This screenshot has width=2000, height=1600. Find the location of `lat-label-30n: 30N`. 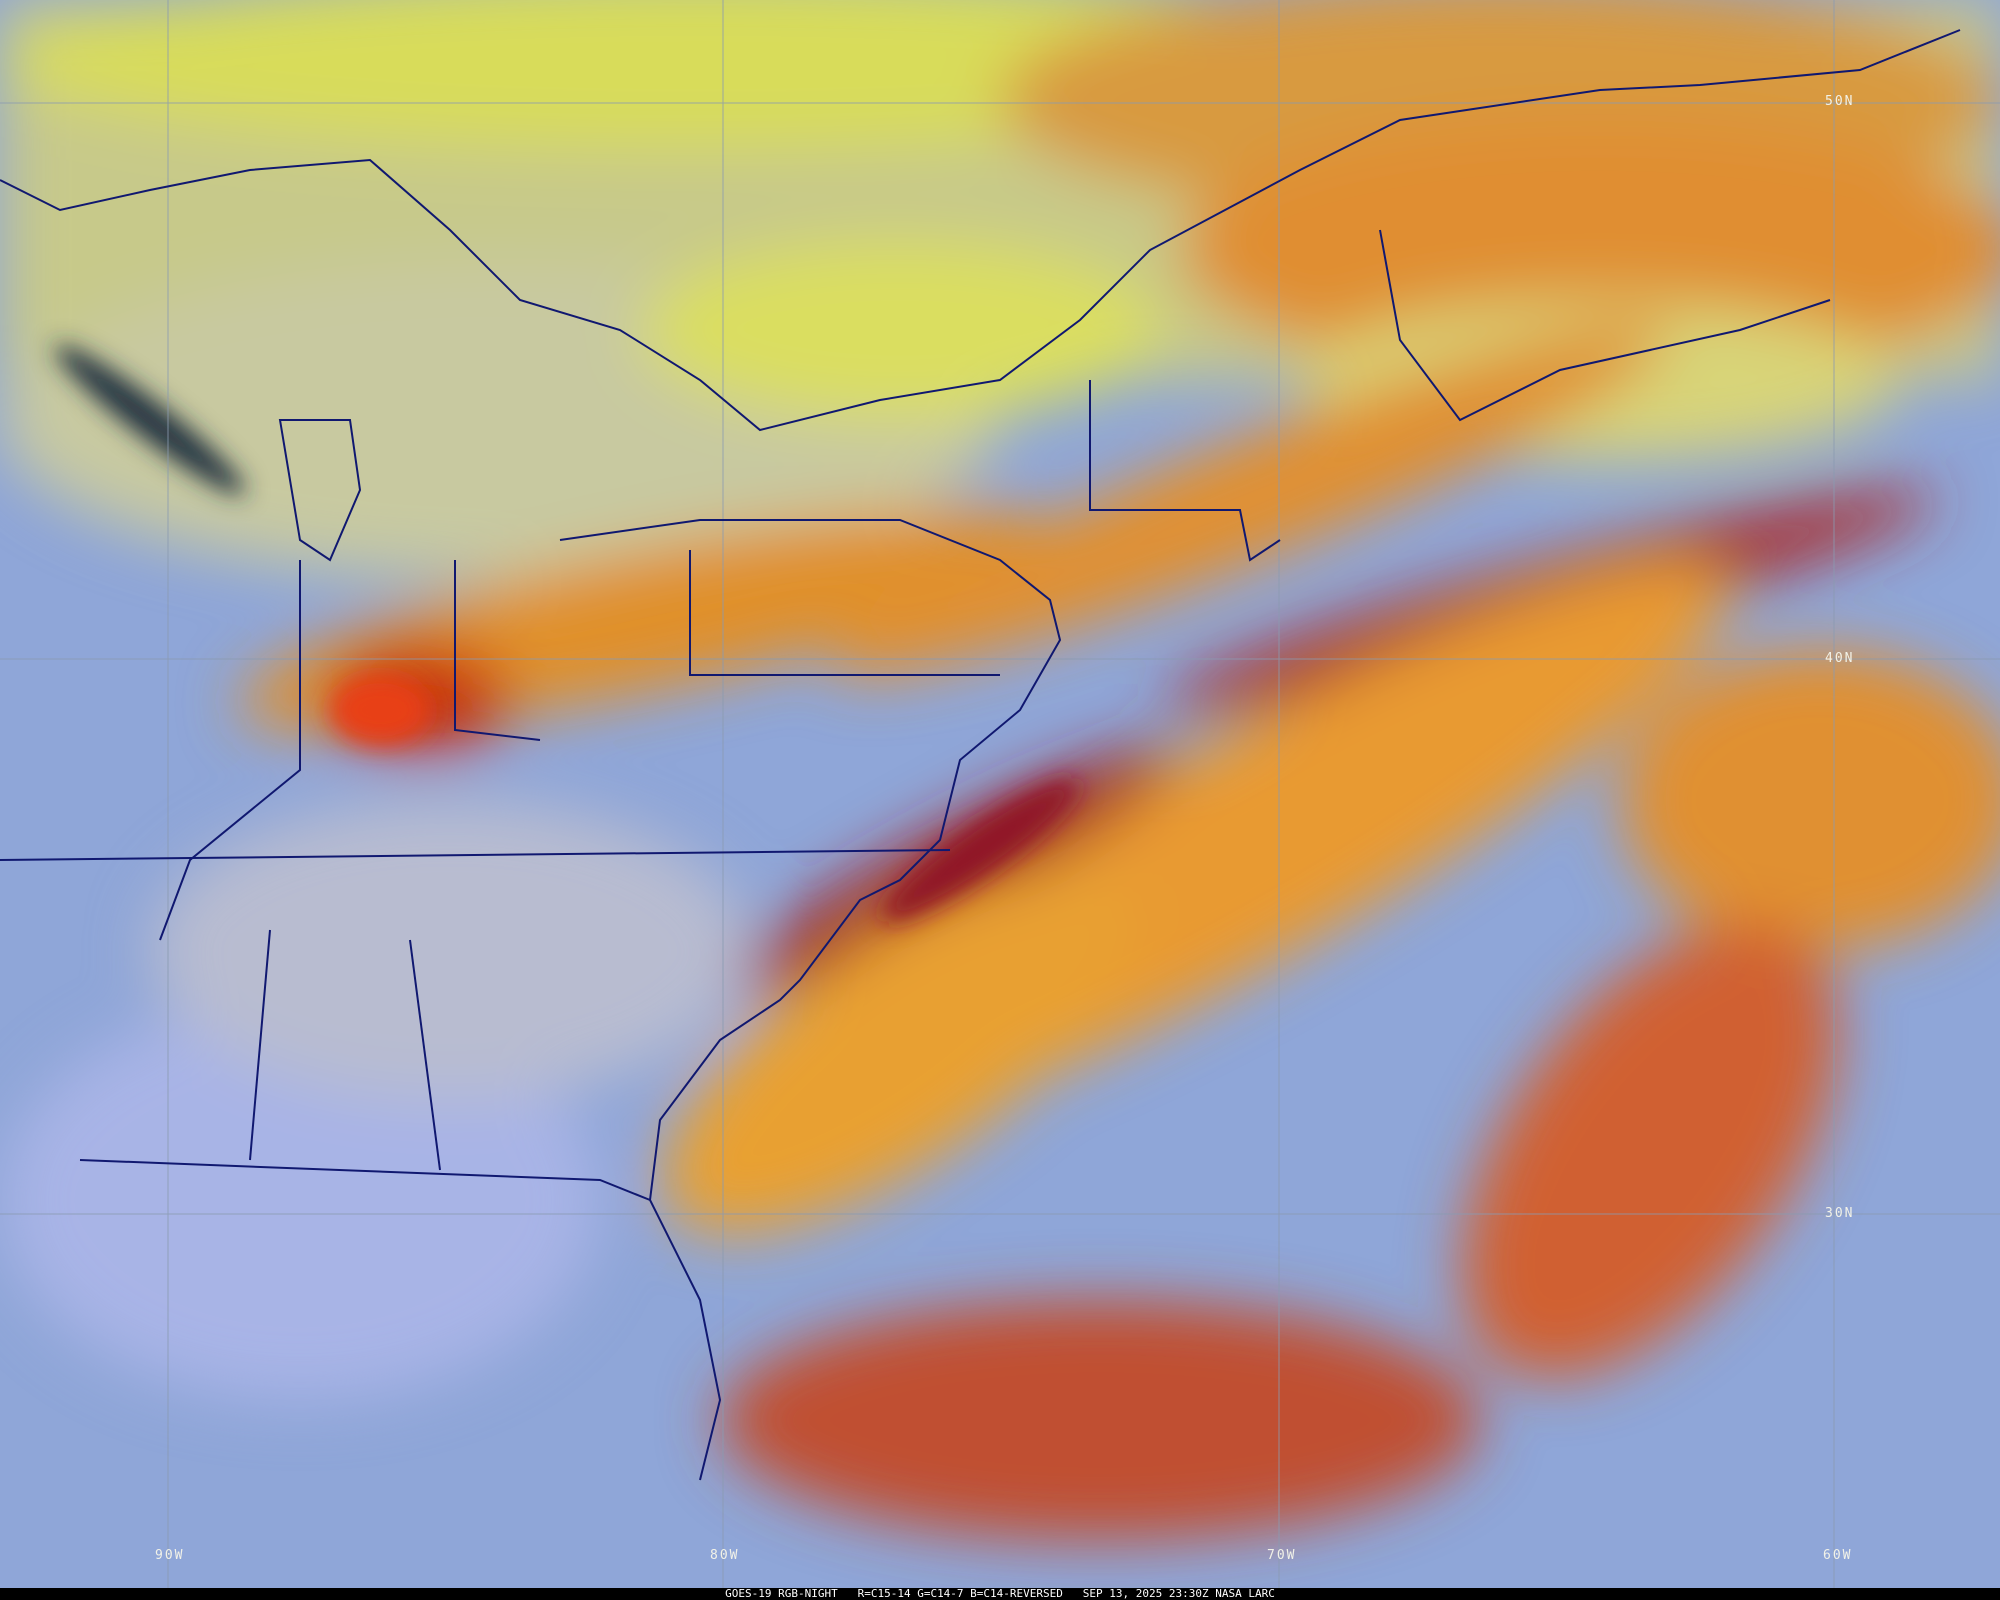

lat-label-30n: 30N is located at coordinates (1840, 1213).